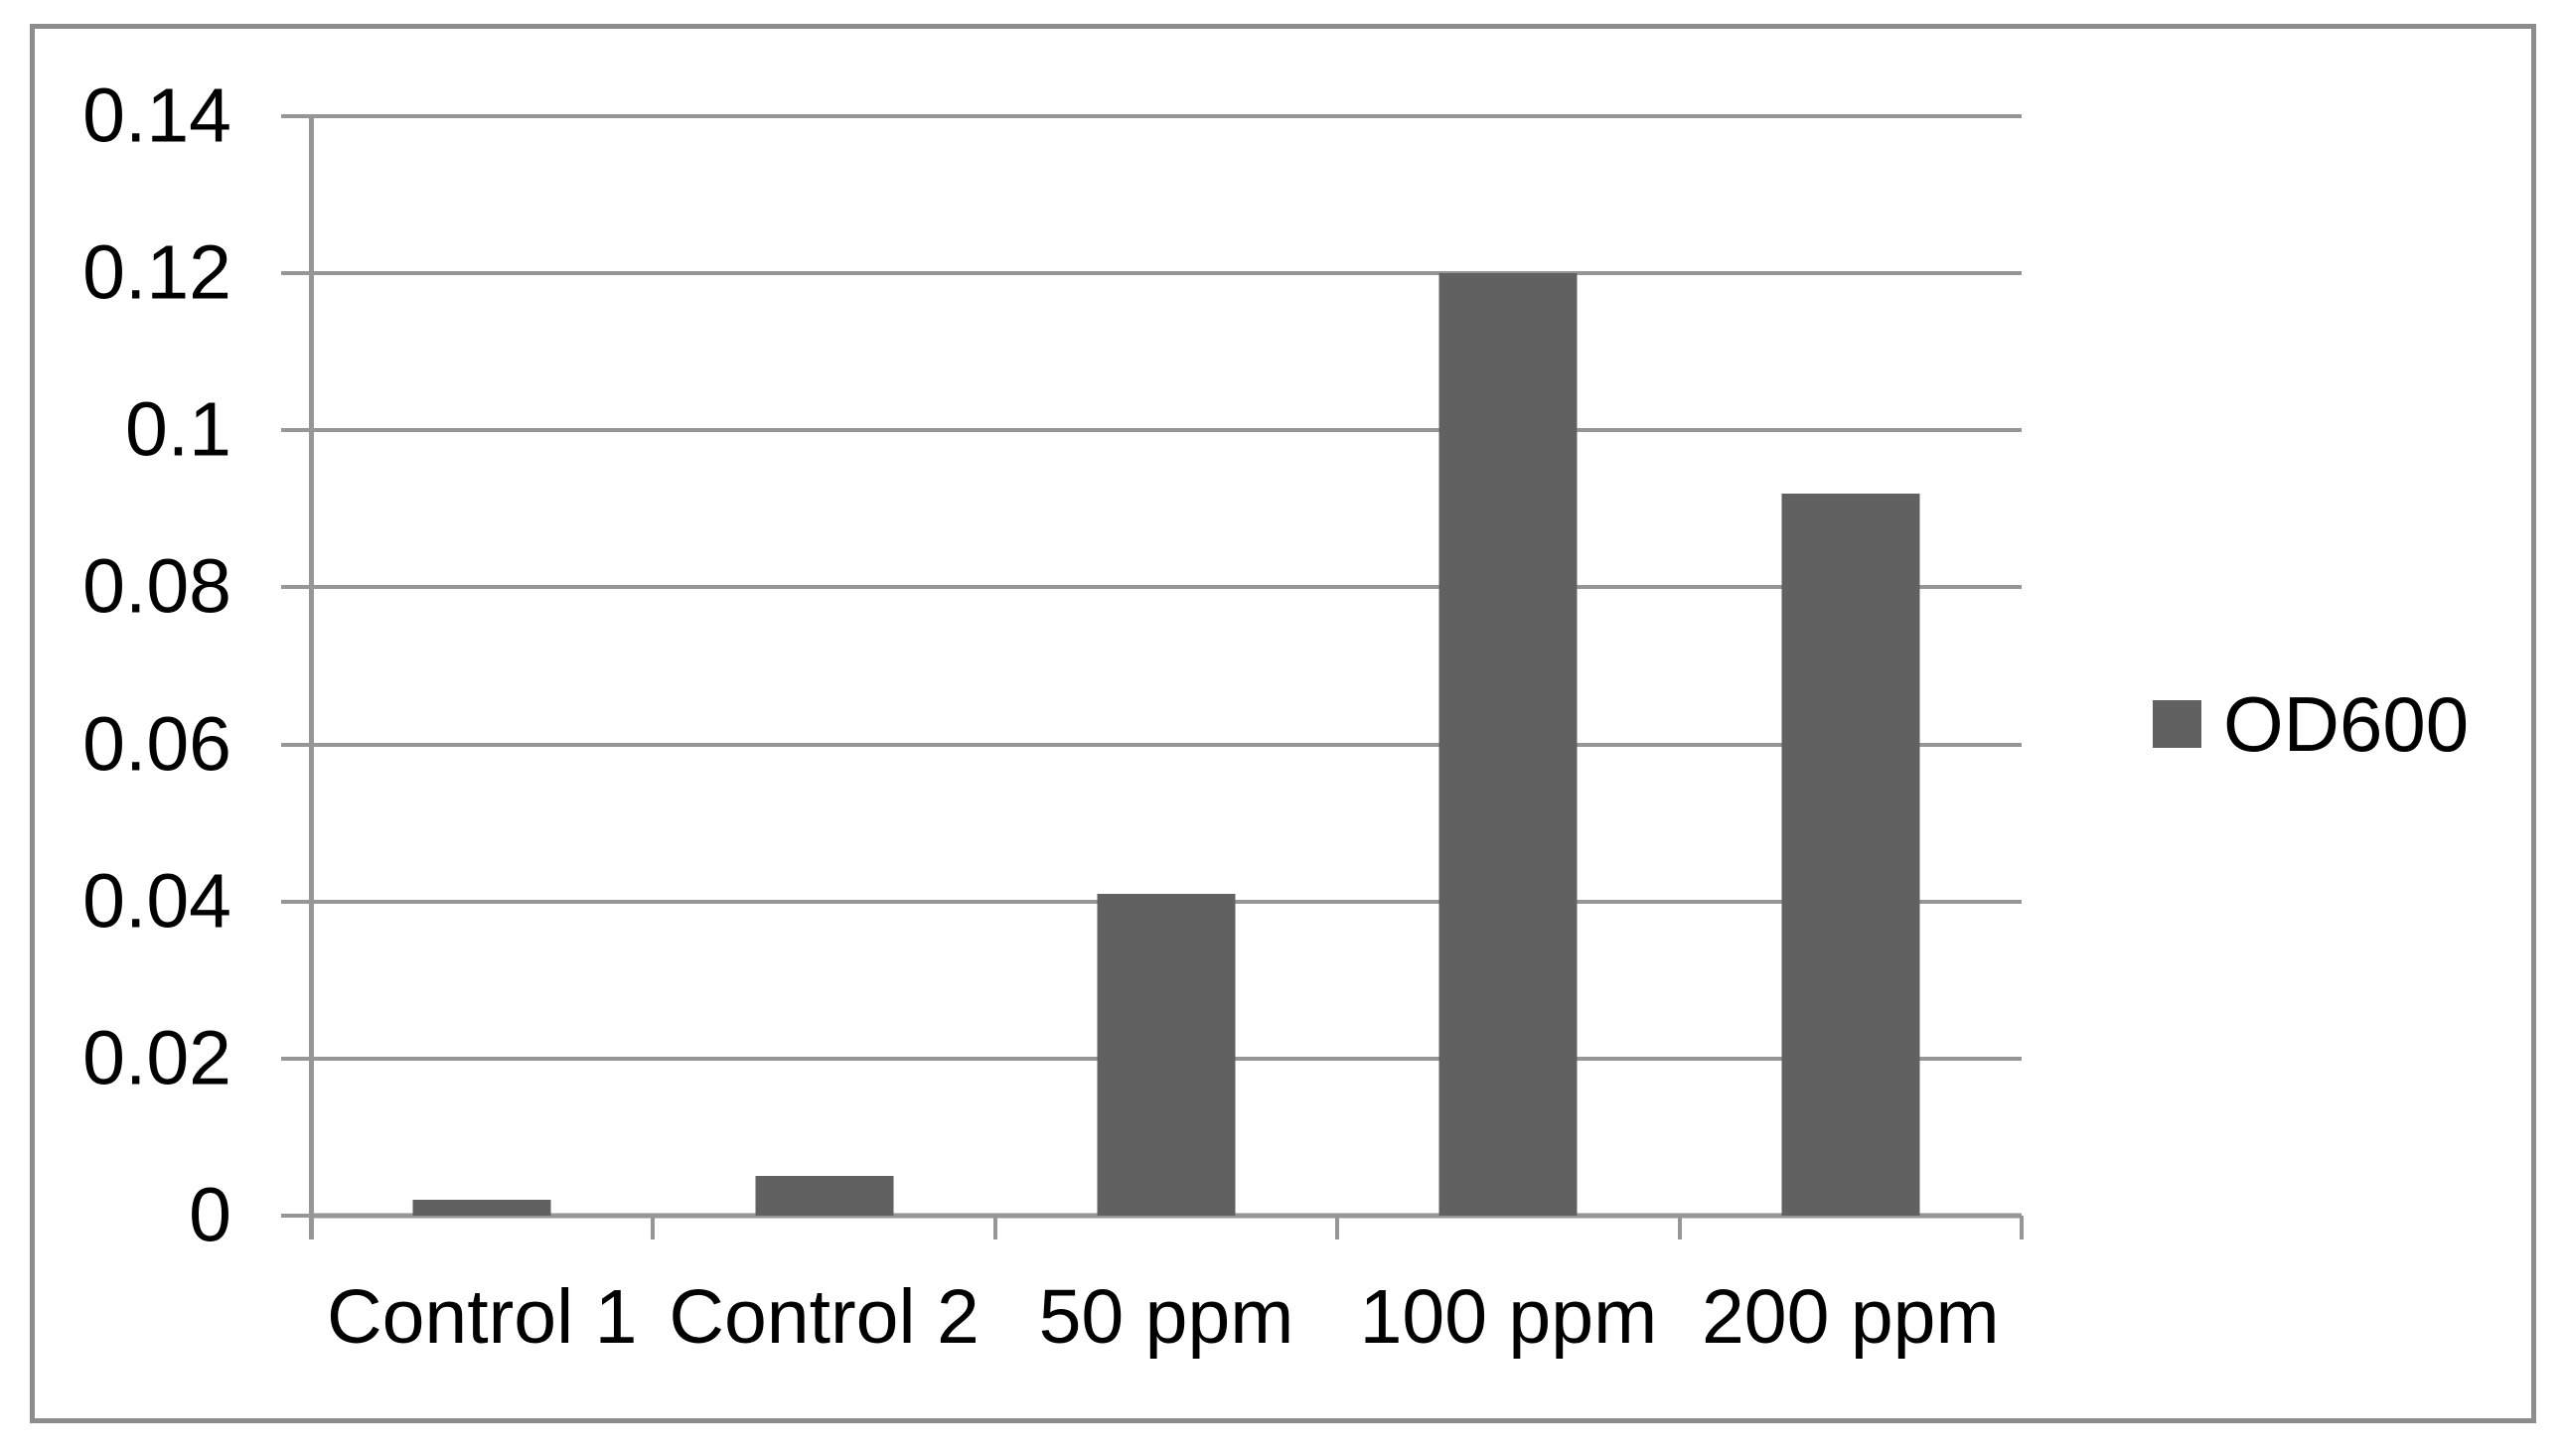 The height and width of the screenshot is (1456, 2565). I want to click on y-tick-label: 0.14, so click(156, 116).